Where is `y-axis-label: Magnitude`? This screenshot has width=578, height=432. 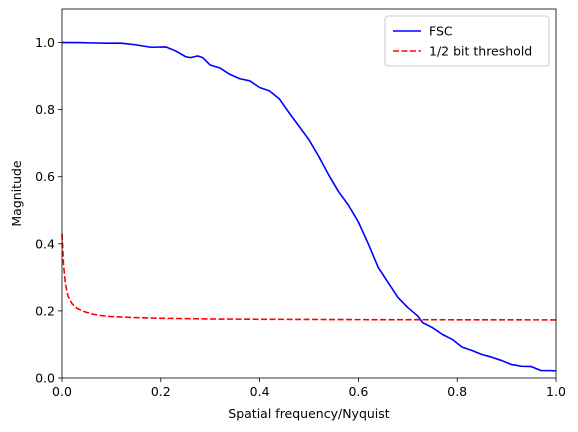 y-axis-label: Magnitude is located at coordinates (16, 193).